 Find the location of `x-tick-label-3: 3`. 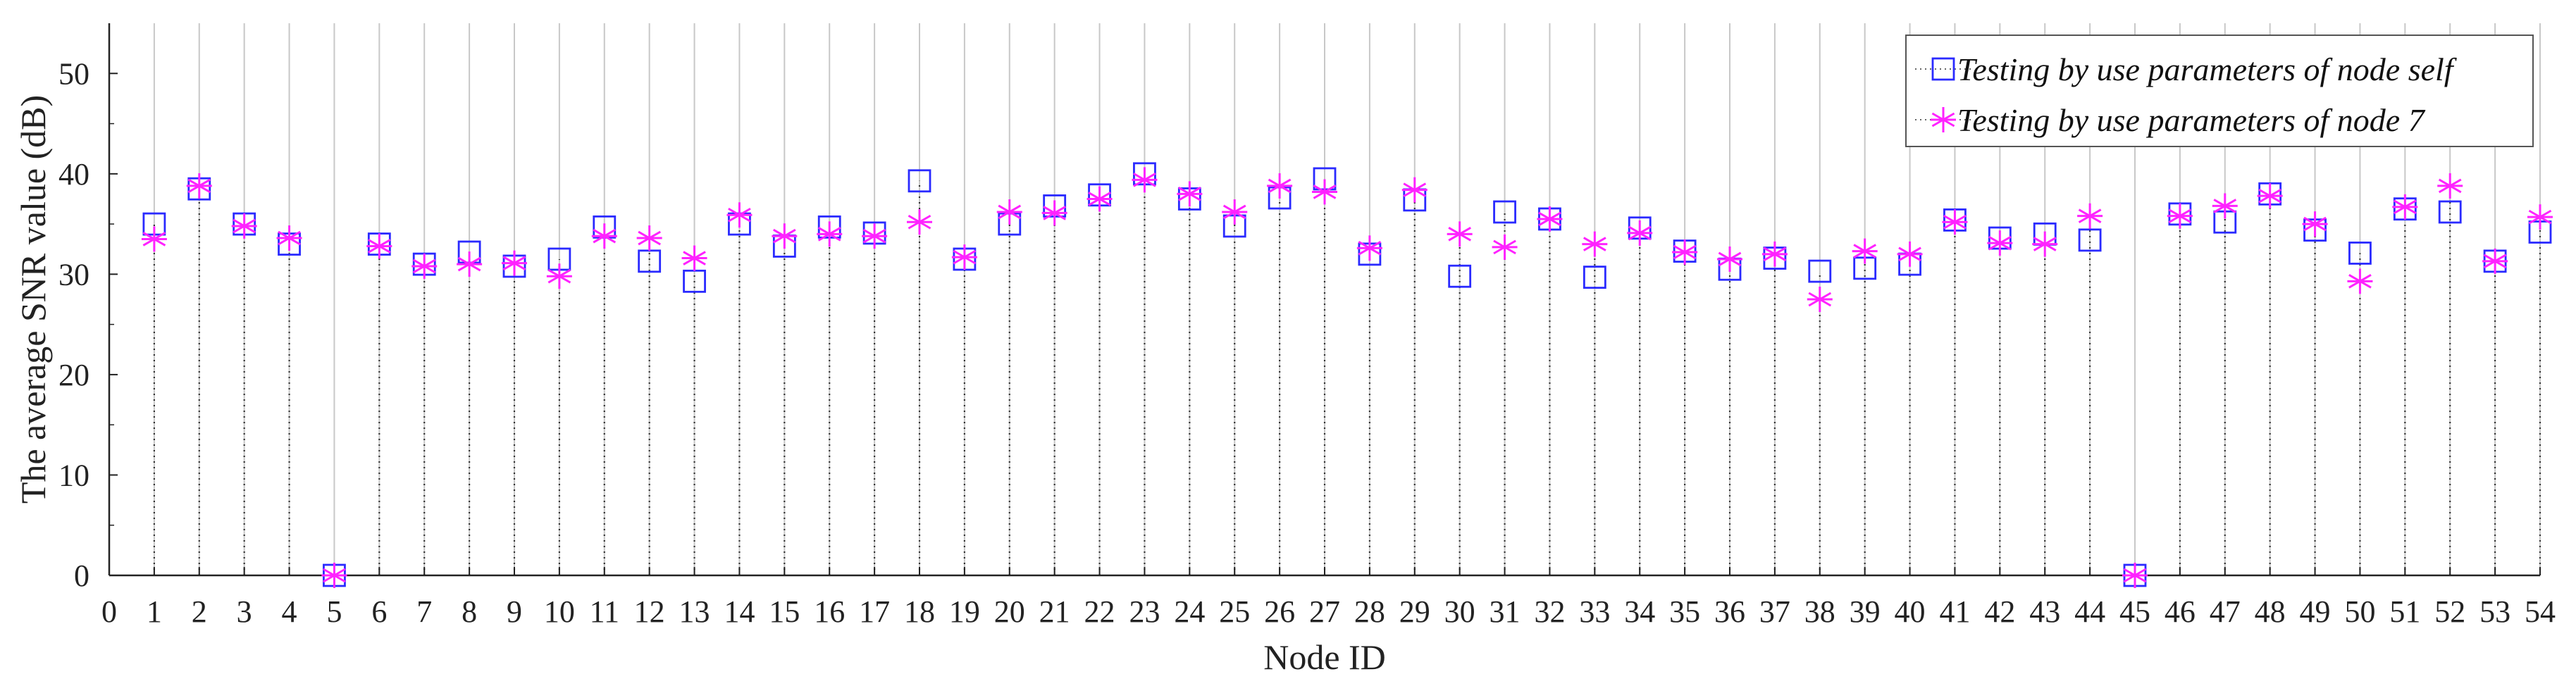

x-tick-label-3: 3 is located at coordinates (244, 611).